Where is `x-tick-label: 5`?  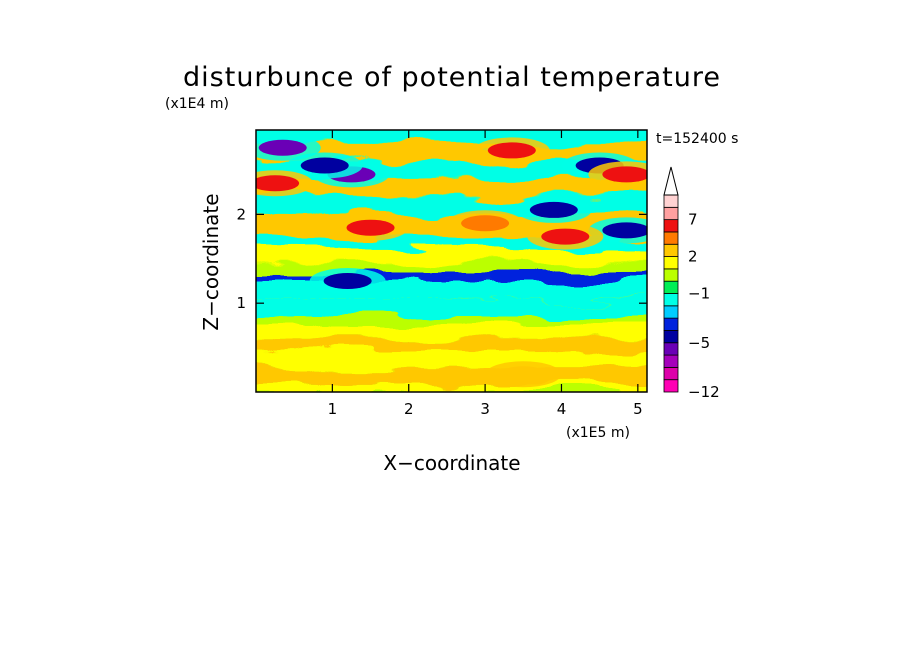 x-tick-label: 5 is located at coordinates (638, 409).